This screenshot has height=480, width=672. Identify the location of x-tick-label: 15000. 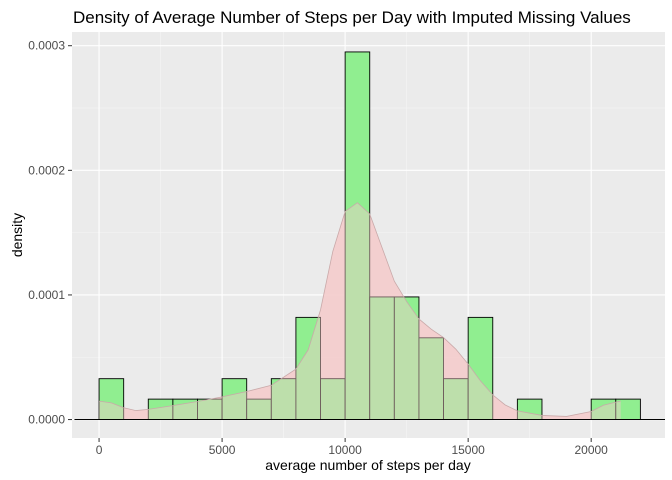
(468, 450).